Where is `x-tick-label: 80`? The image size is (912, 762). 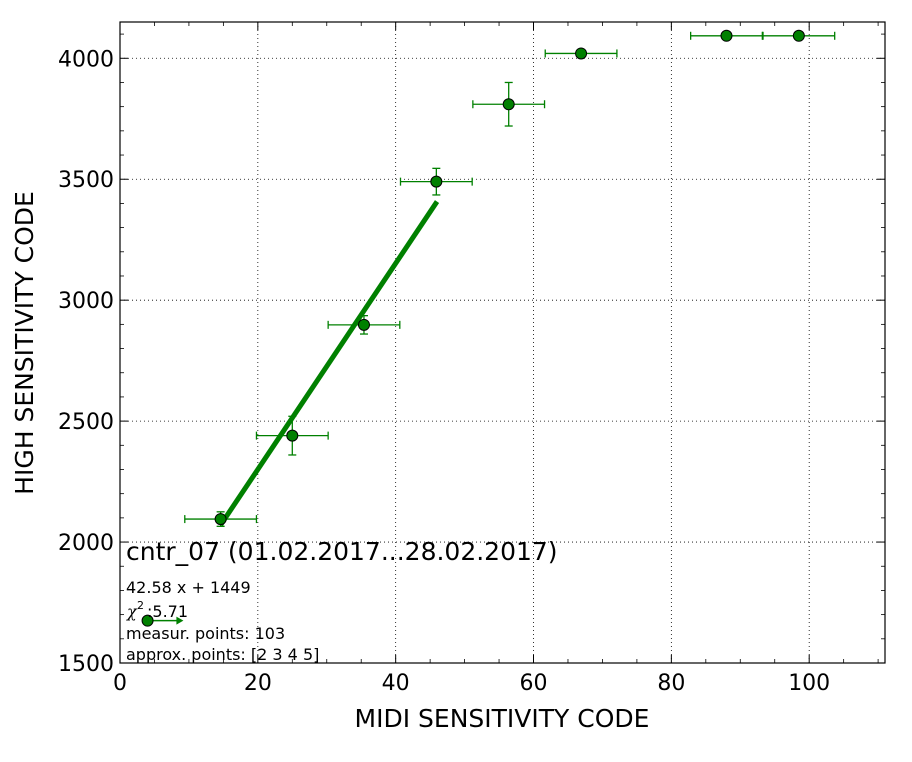
x-tick-label: 80 is located at coordinates (671, 683).